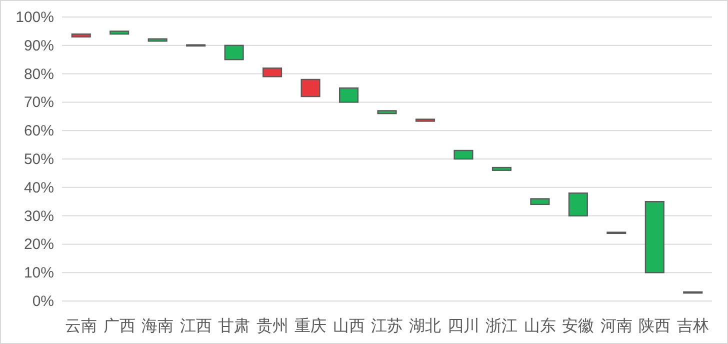 The height and width of the screenshot is (344, 728). I want to click on y-tick-label: 50%, so click(39, 159).